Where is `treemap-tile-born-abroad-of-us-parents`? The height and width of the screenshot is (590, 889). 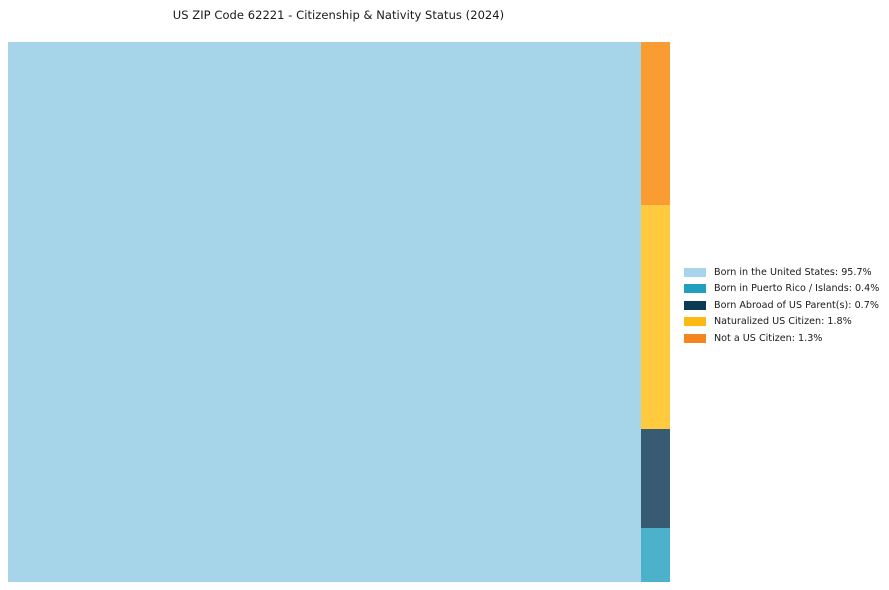 treemap-tile-born-abroad-of-us-parents is located at coordinates (655, 478).